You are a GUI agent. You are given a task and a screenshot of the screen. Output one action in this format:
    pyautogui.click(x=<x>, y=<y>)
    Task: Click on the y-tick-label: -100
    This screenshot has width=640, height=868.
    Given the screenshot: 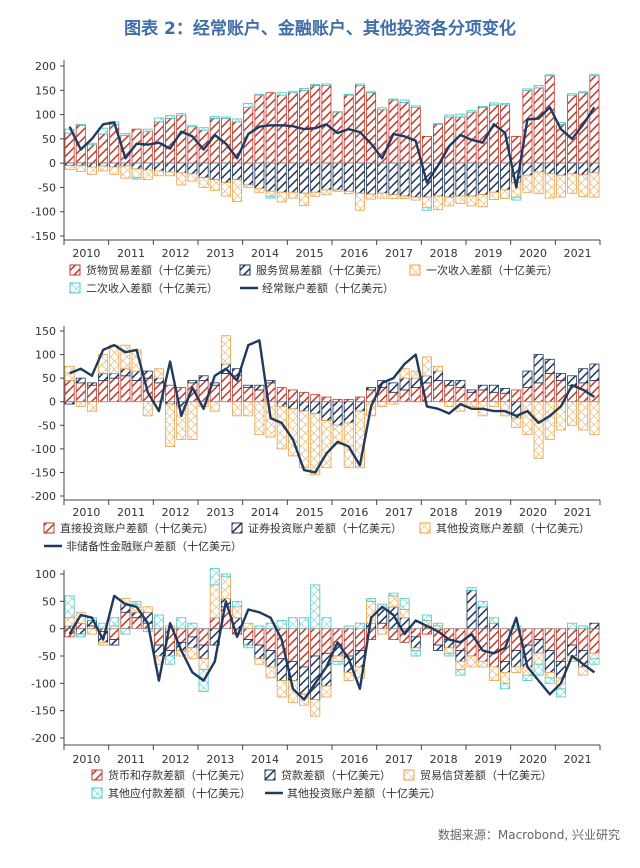 What is the action you would take?
    pyautogui.click(x=43, y=212)
    